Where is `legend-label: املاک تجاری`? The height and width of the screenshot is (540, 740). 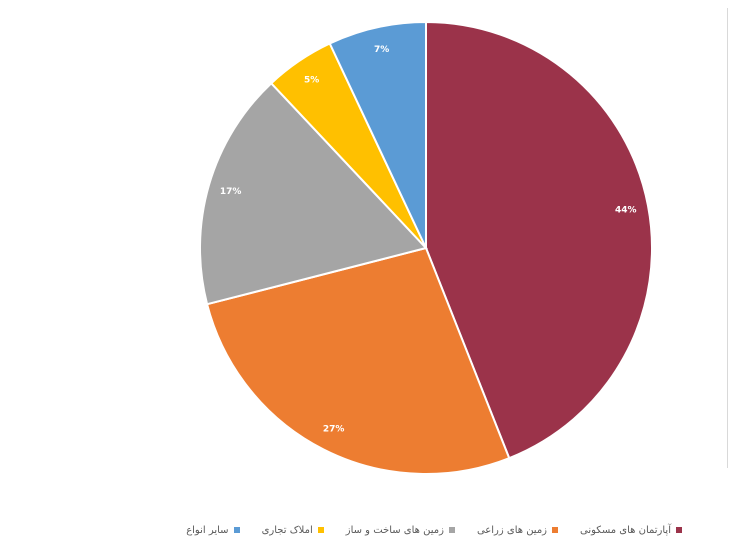 legend-label: املاک تجاری is located at coordinates (287, 530).